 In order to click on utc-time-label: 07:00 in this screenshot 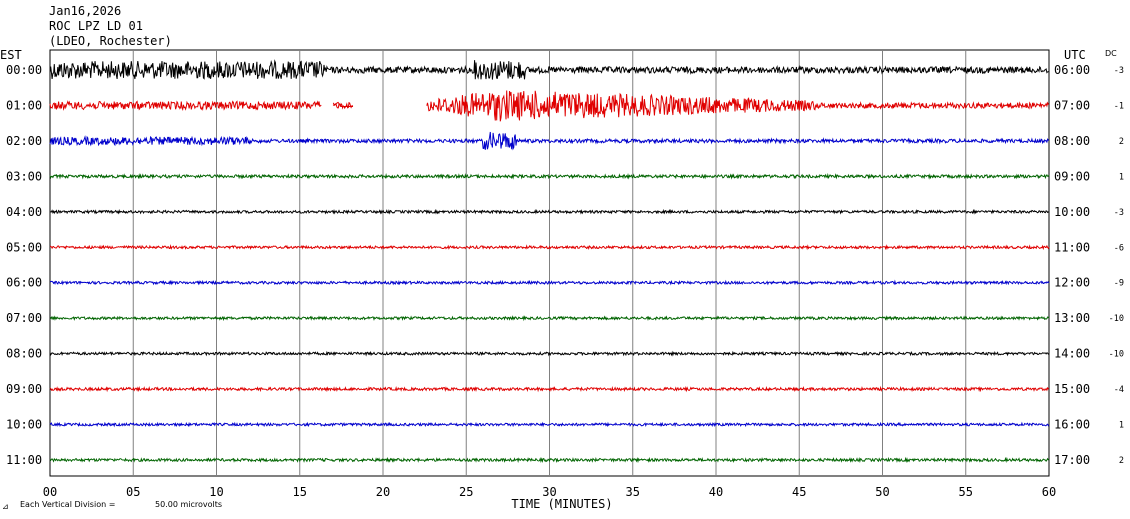, I will do `click(1072, 105)`.